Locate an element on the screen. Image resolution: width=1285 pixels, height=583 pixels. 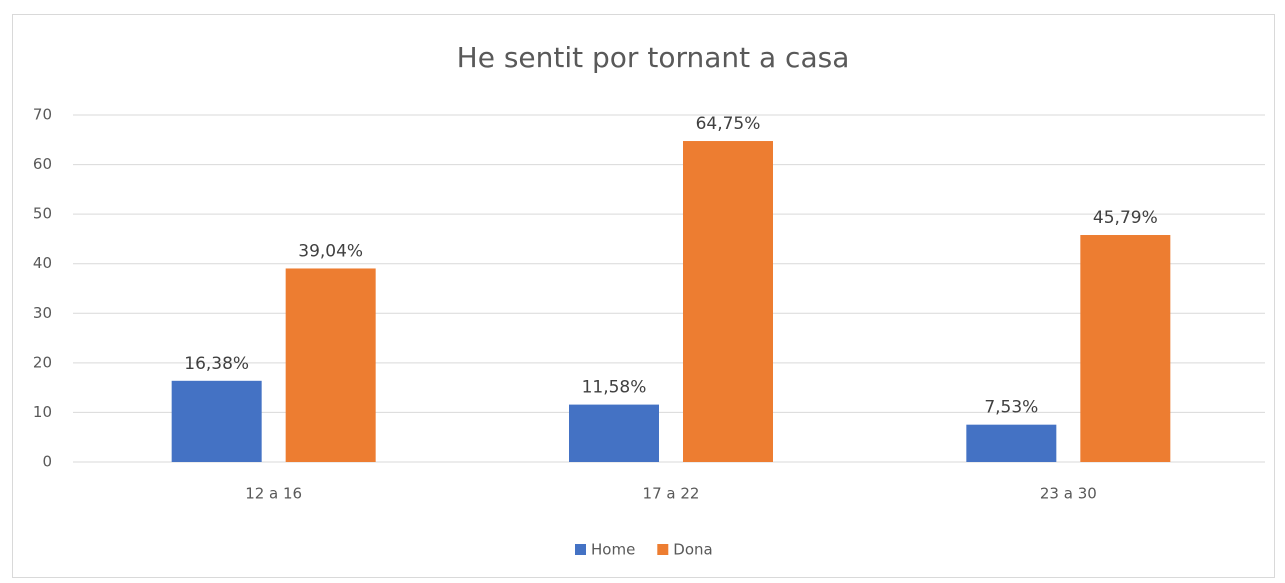
y-tick-label: 10 is located at coordinates (42, 412).